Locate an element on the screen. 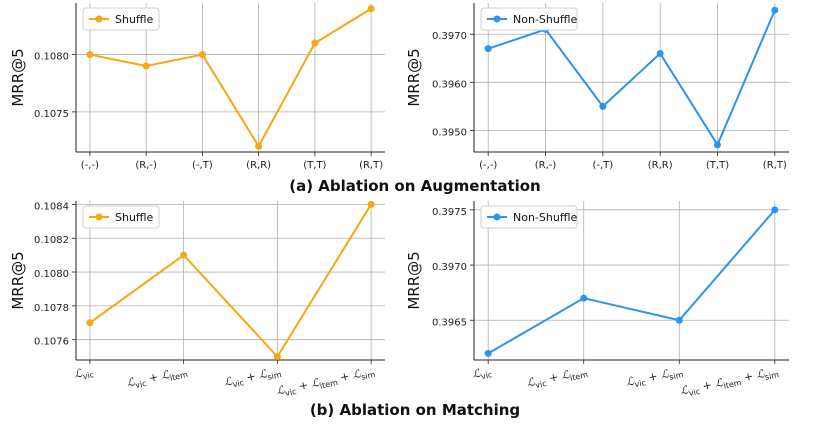 This screenshot has height=424, width=830. y-tick-label: 0.1076 is located at coordinates (51, 342).